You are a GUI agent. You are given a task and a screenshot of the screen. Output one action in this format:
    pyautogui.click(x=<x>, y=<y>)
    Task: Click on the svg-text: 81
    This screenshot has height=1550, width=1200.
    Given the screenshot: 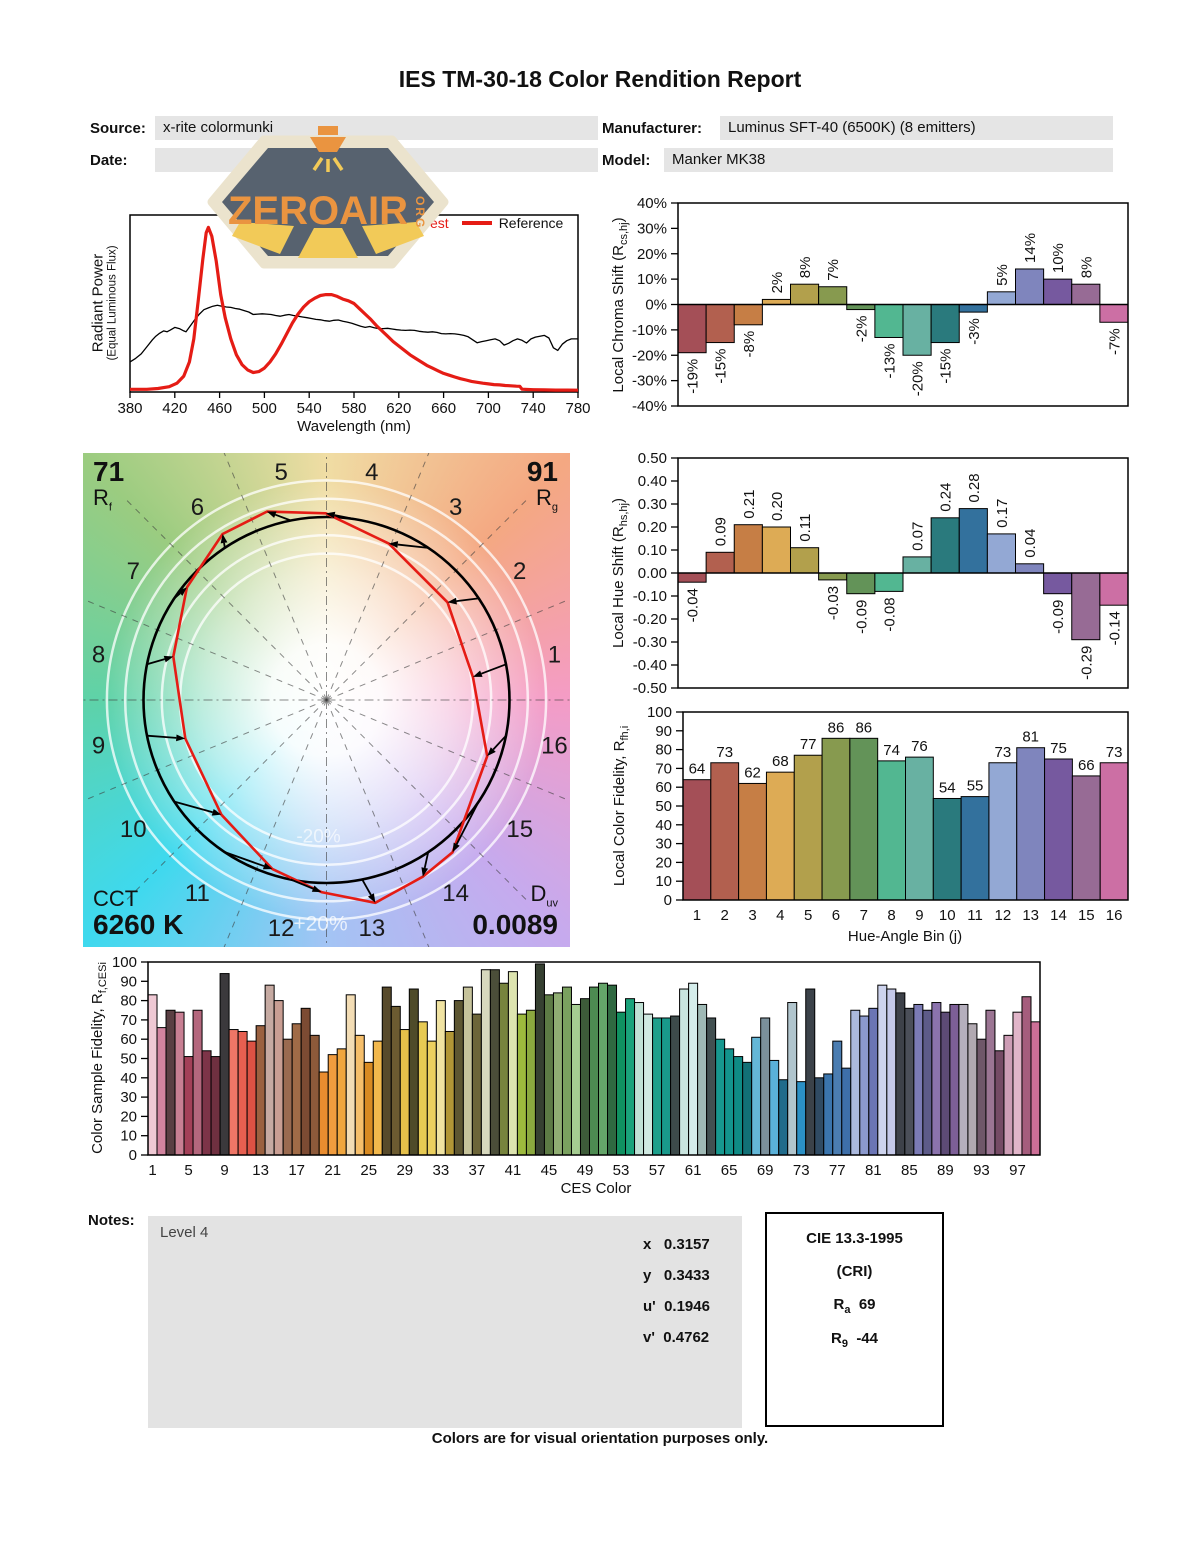 What is the action you would take?
    pyautogui.click(x=873, y=1170)
    